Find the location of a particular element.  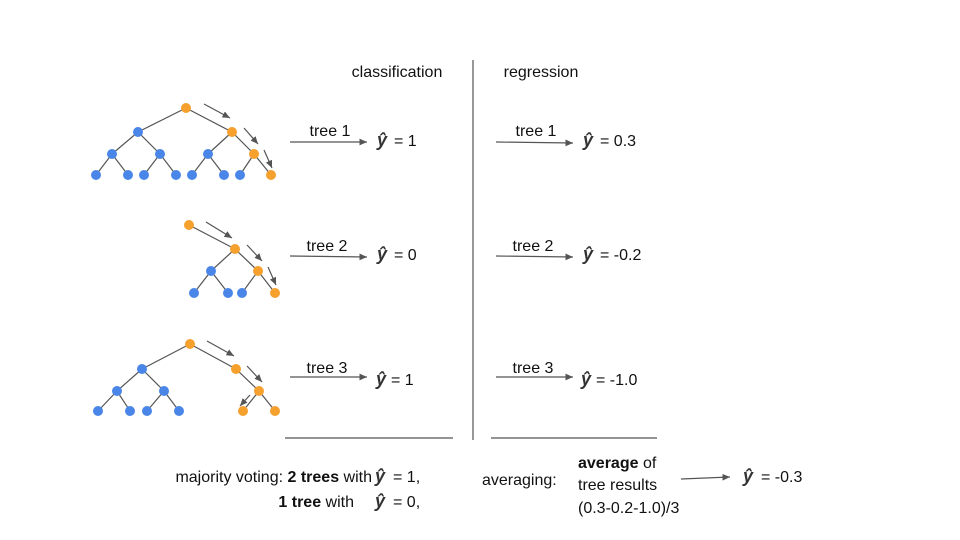

decision-trees is located at coordinates (185, 259).